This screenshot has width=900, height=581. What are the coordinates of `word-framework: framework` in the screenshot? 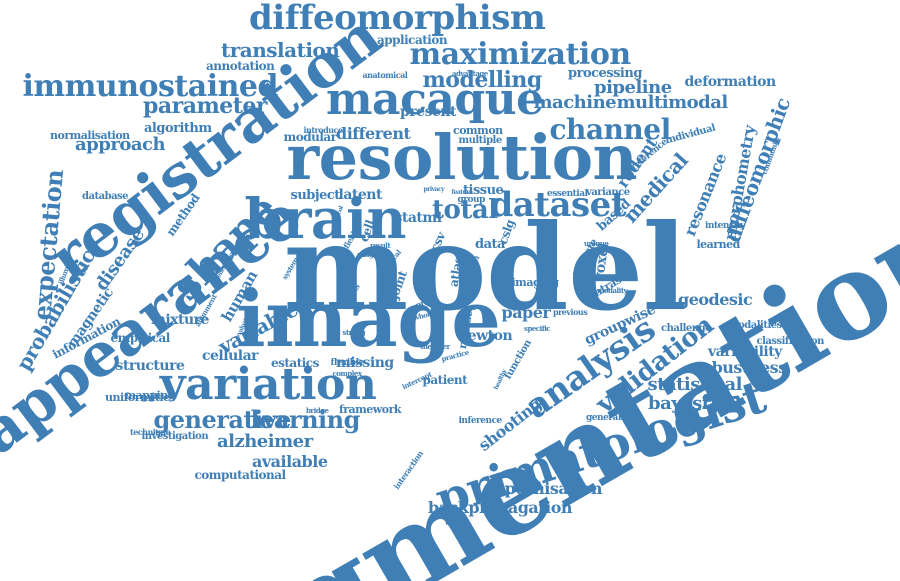 It's located at (370, 409).